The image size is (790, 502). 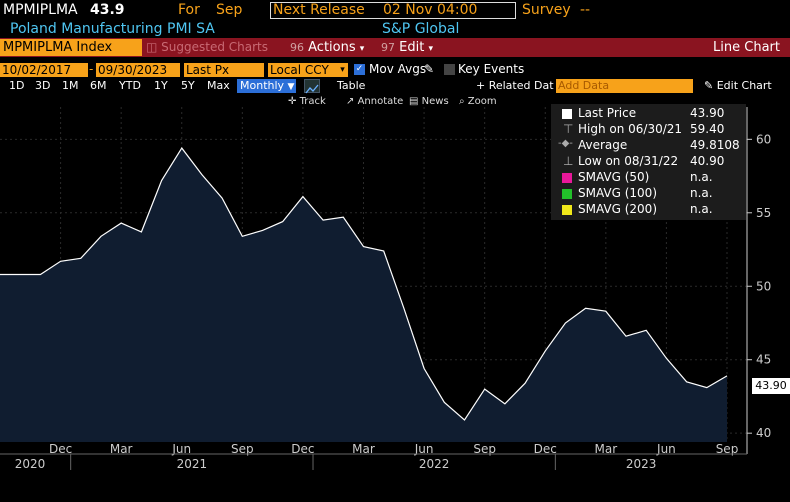 I want to click on high-marker-icon: ⊤, so click(x=568, y=129).